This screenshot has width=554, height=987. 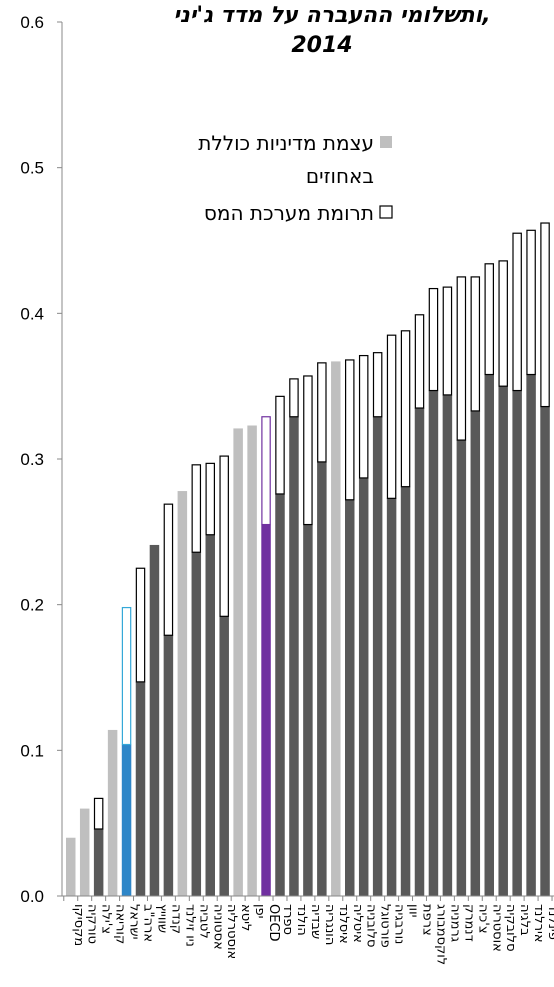 What do you see at coordinates (315, 921) in the screenshot?
I see `x-tick-label: שבדיה` at bounding box center [315, 921].